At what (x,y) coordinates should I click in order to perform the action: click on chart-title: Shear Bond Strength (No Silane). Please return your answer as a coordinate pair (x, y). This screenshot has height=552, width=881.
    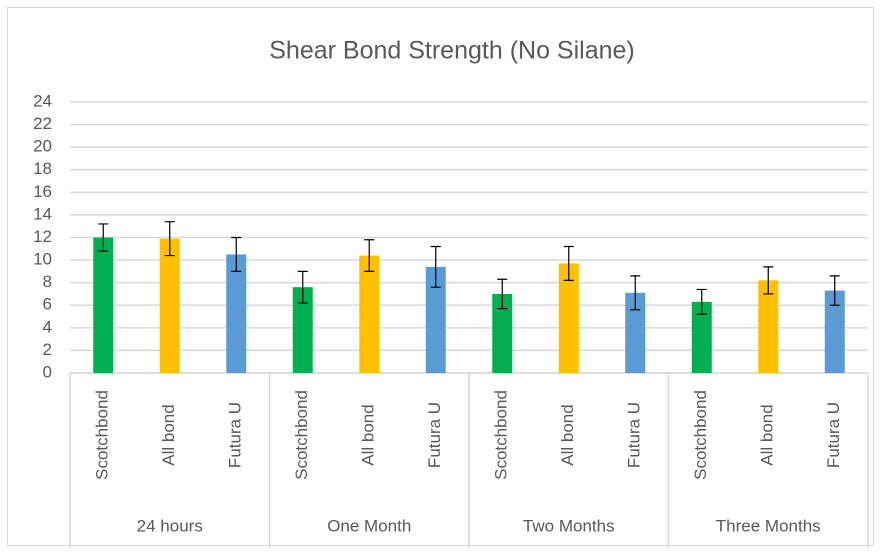
    Looking at the image, I should click on (452, 51).